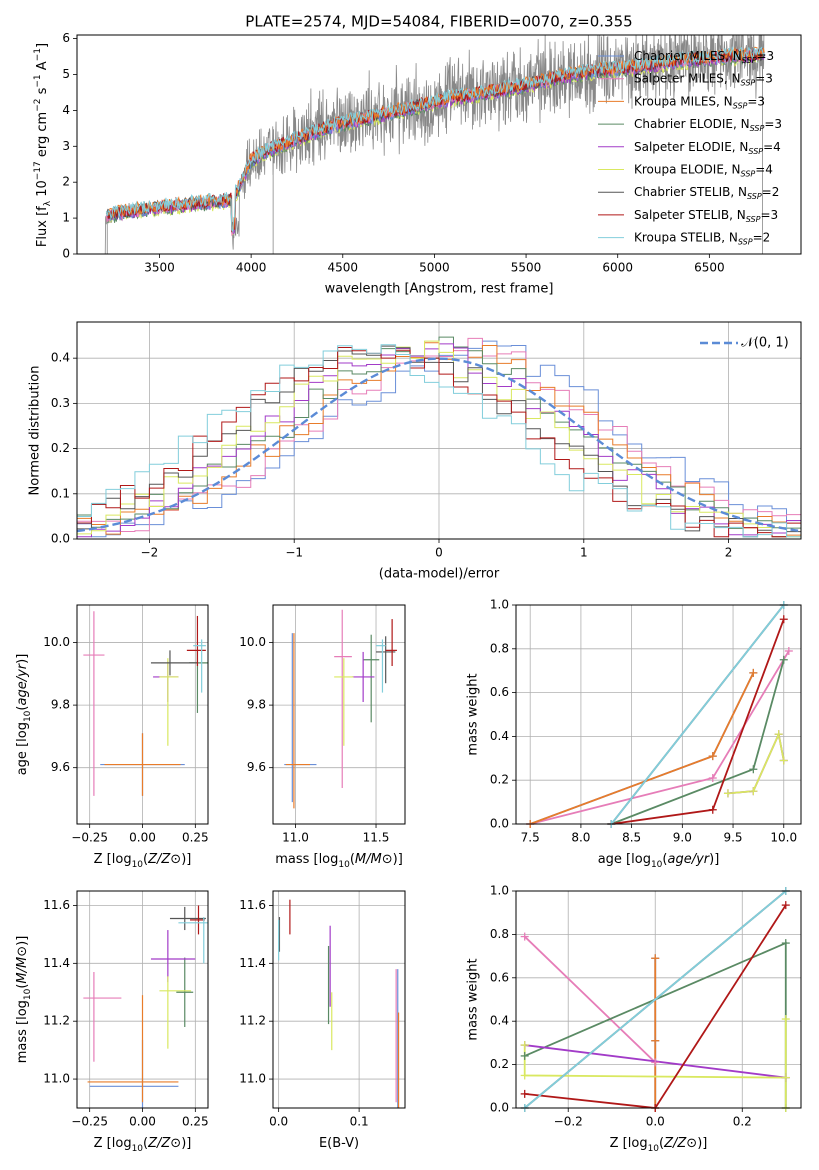  What do you see at coordinates (24, 1000) in the screenshot?
I see `mass-vs-Z-y-label: mass [log10(M/M⊙)]` at bounding box center [24, 1000].